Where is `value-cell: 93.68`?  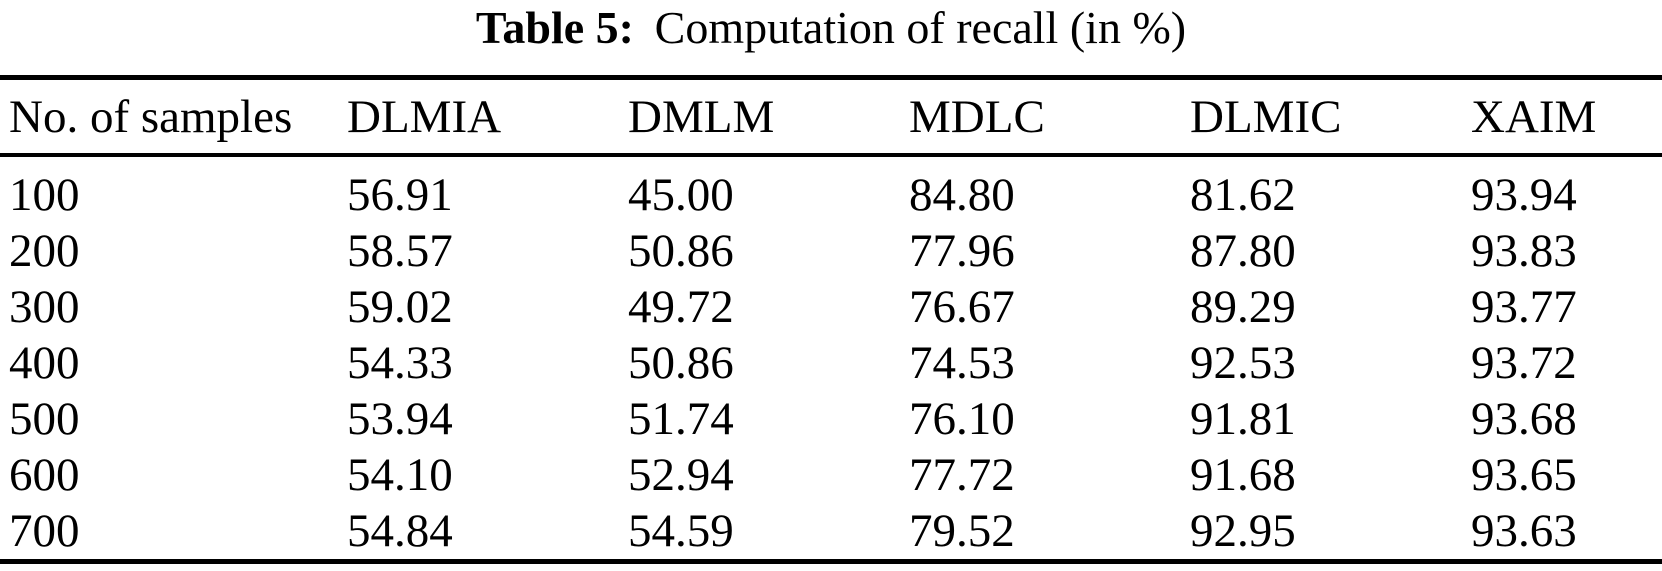 value-cell: 93.68 is located at coordinates (1524, 419).